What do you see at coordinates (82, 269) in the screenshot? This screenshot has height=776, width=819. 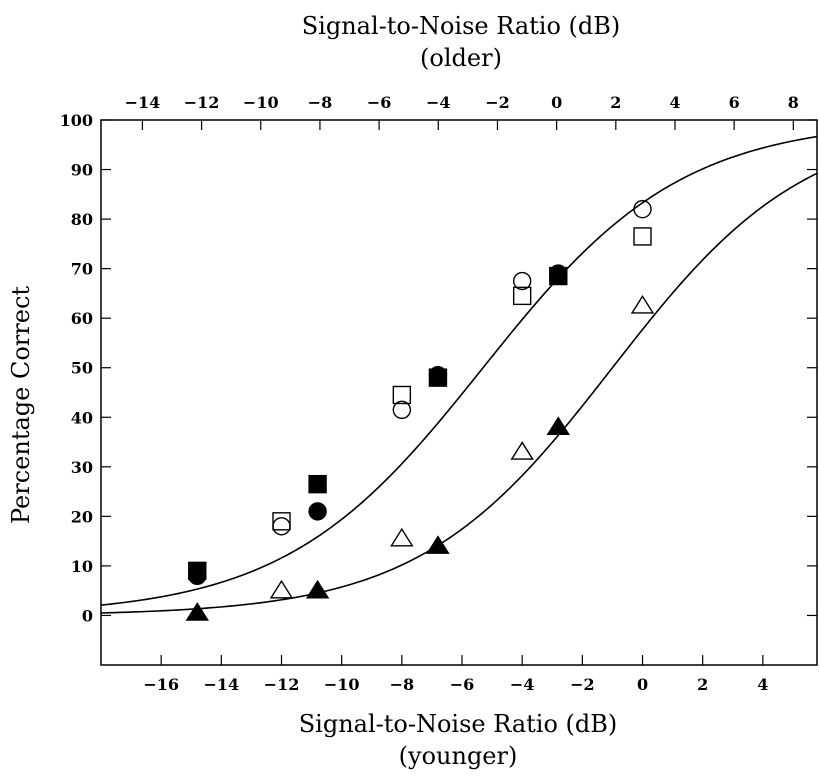 I see `y-tick-label: 70` at bounding box center [82, 269].